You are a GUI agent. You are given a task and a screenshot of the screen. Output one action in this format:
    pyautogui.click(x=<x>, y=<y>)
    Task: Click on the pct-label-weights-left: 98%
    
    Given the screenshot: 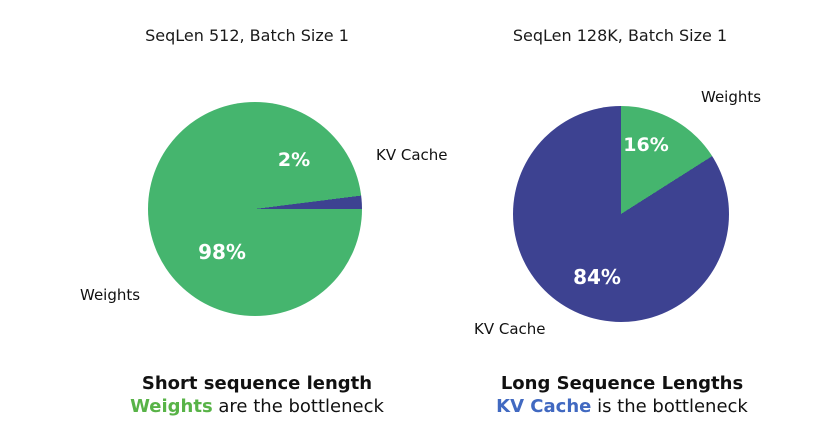 What is the action you would take?
    pyautogui.click(x=222, y=252)
    